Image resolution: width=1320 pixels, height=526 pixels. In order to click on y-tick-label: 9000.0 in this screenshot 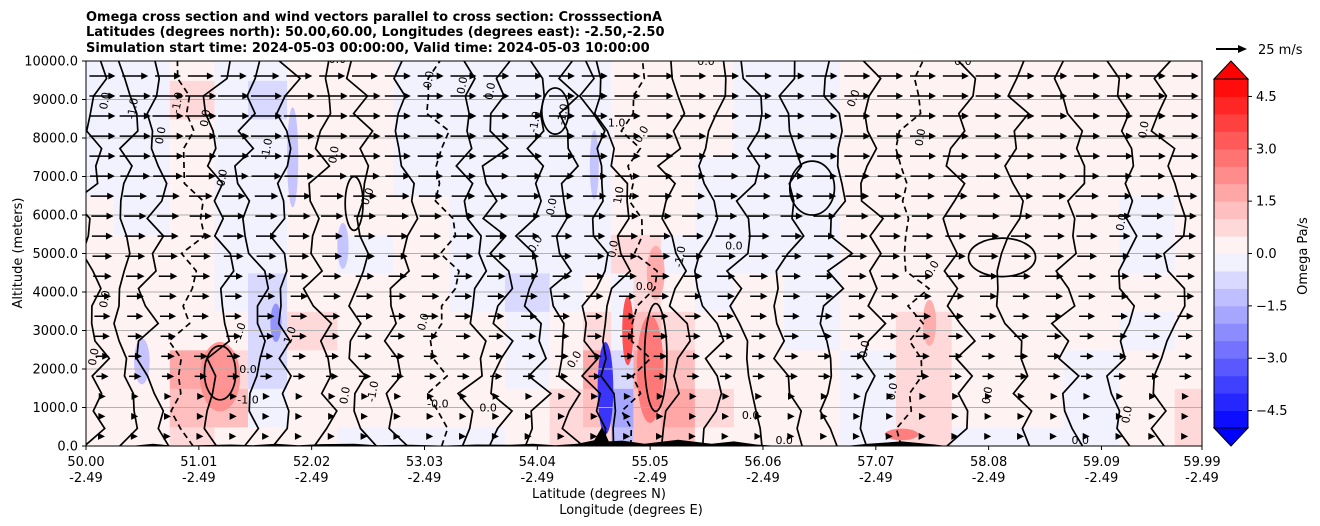, I will do `click(56, 100)`.